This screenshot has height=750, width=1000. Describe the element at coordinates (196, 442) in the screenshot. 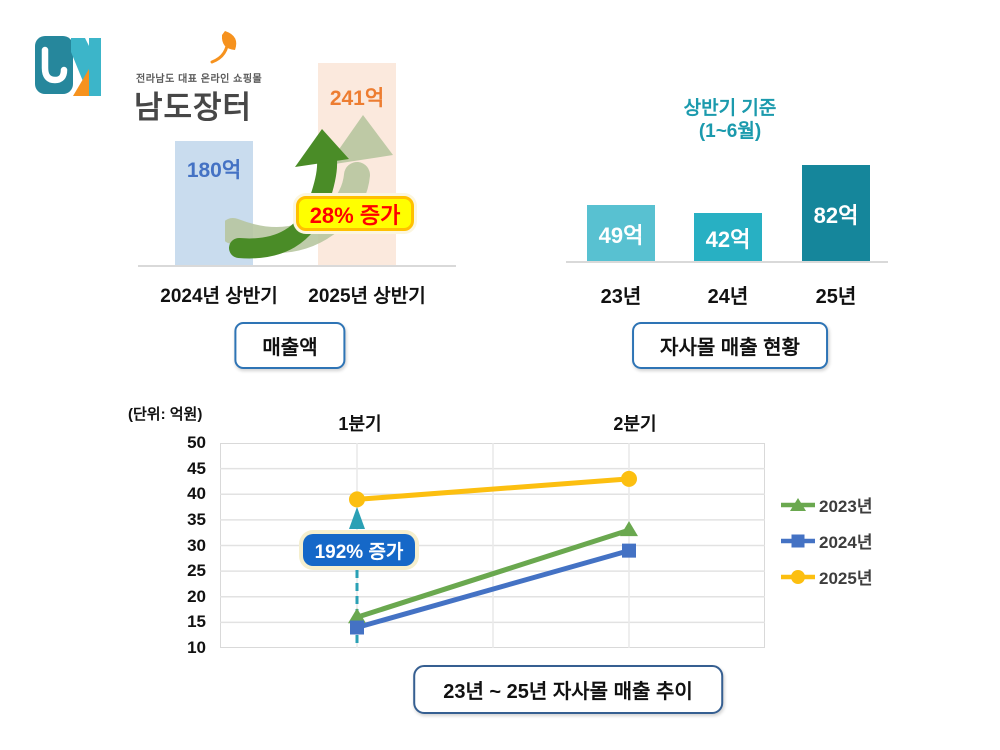

I see `trend-y-tick: 50` at that location.